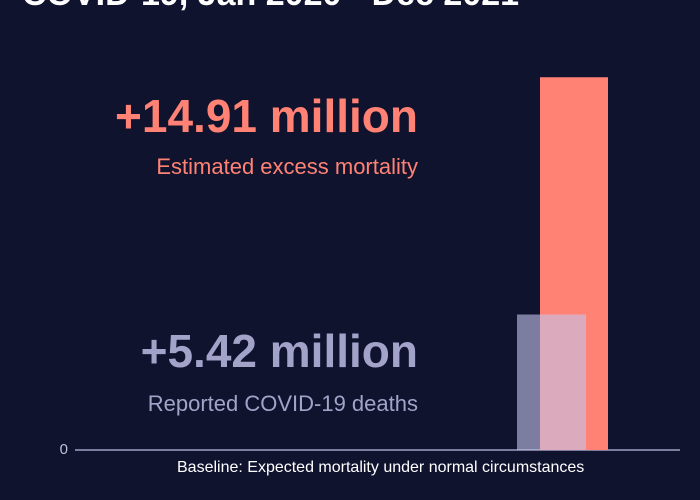 The height and width of the screenshot is (500, 700). What do you see at coordinates (551, 382) in the screenshot?
I see `bar` at bounding box center [551, 382].